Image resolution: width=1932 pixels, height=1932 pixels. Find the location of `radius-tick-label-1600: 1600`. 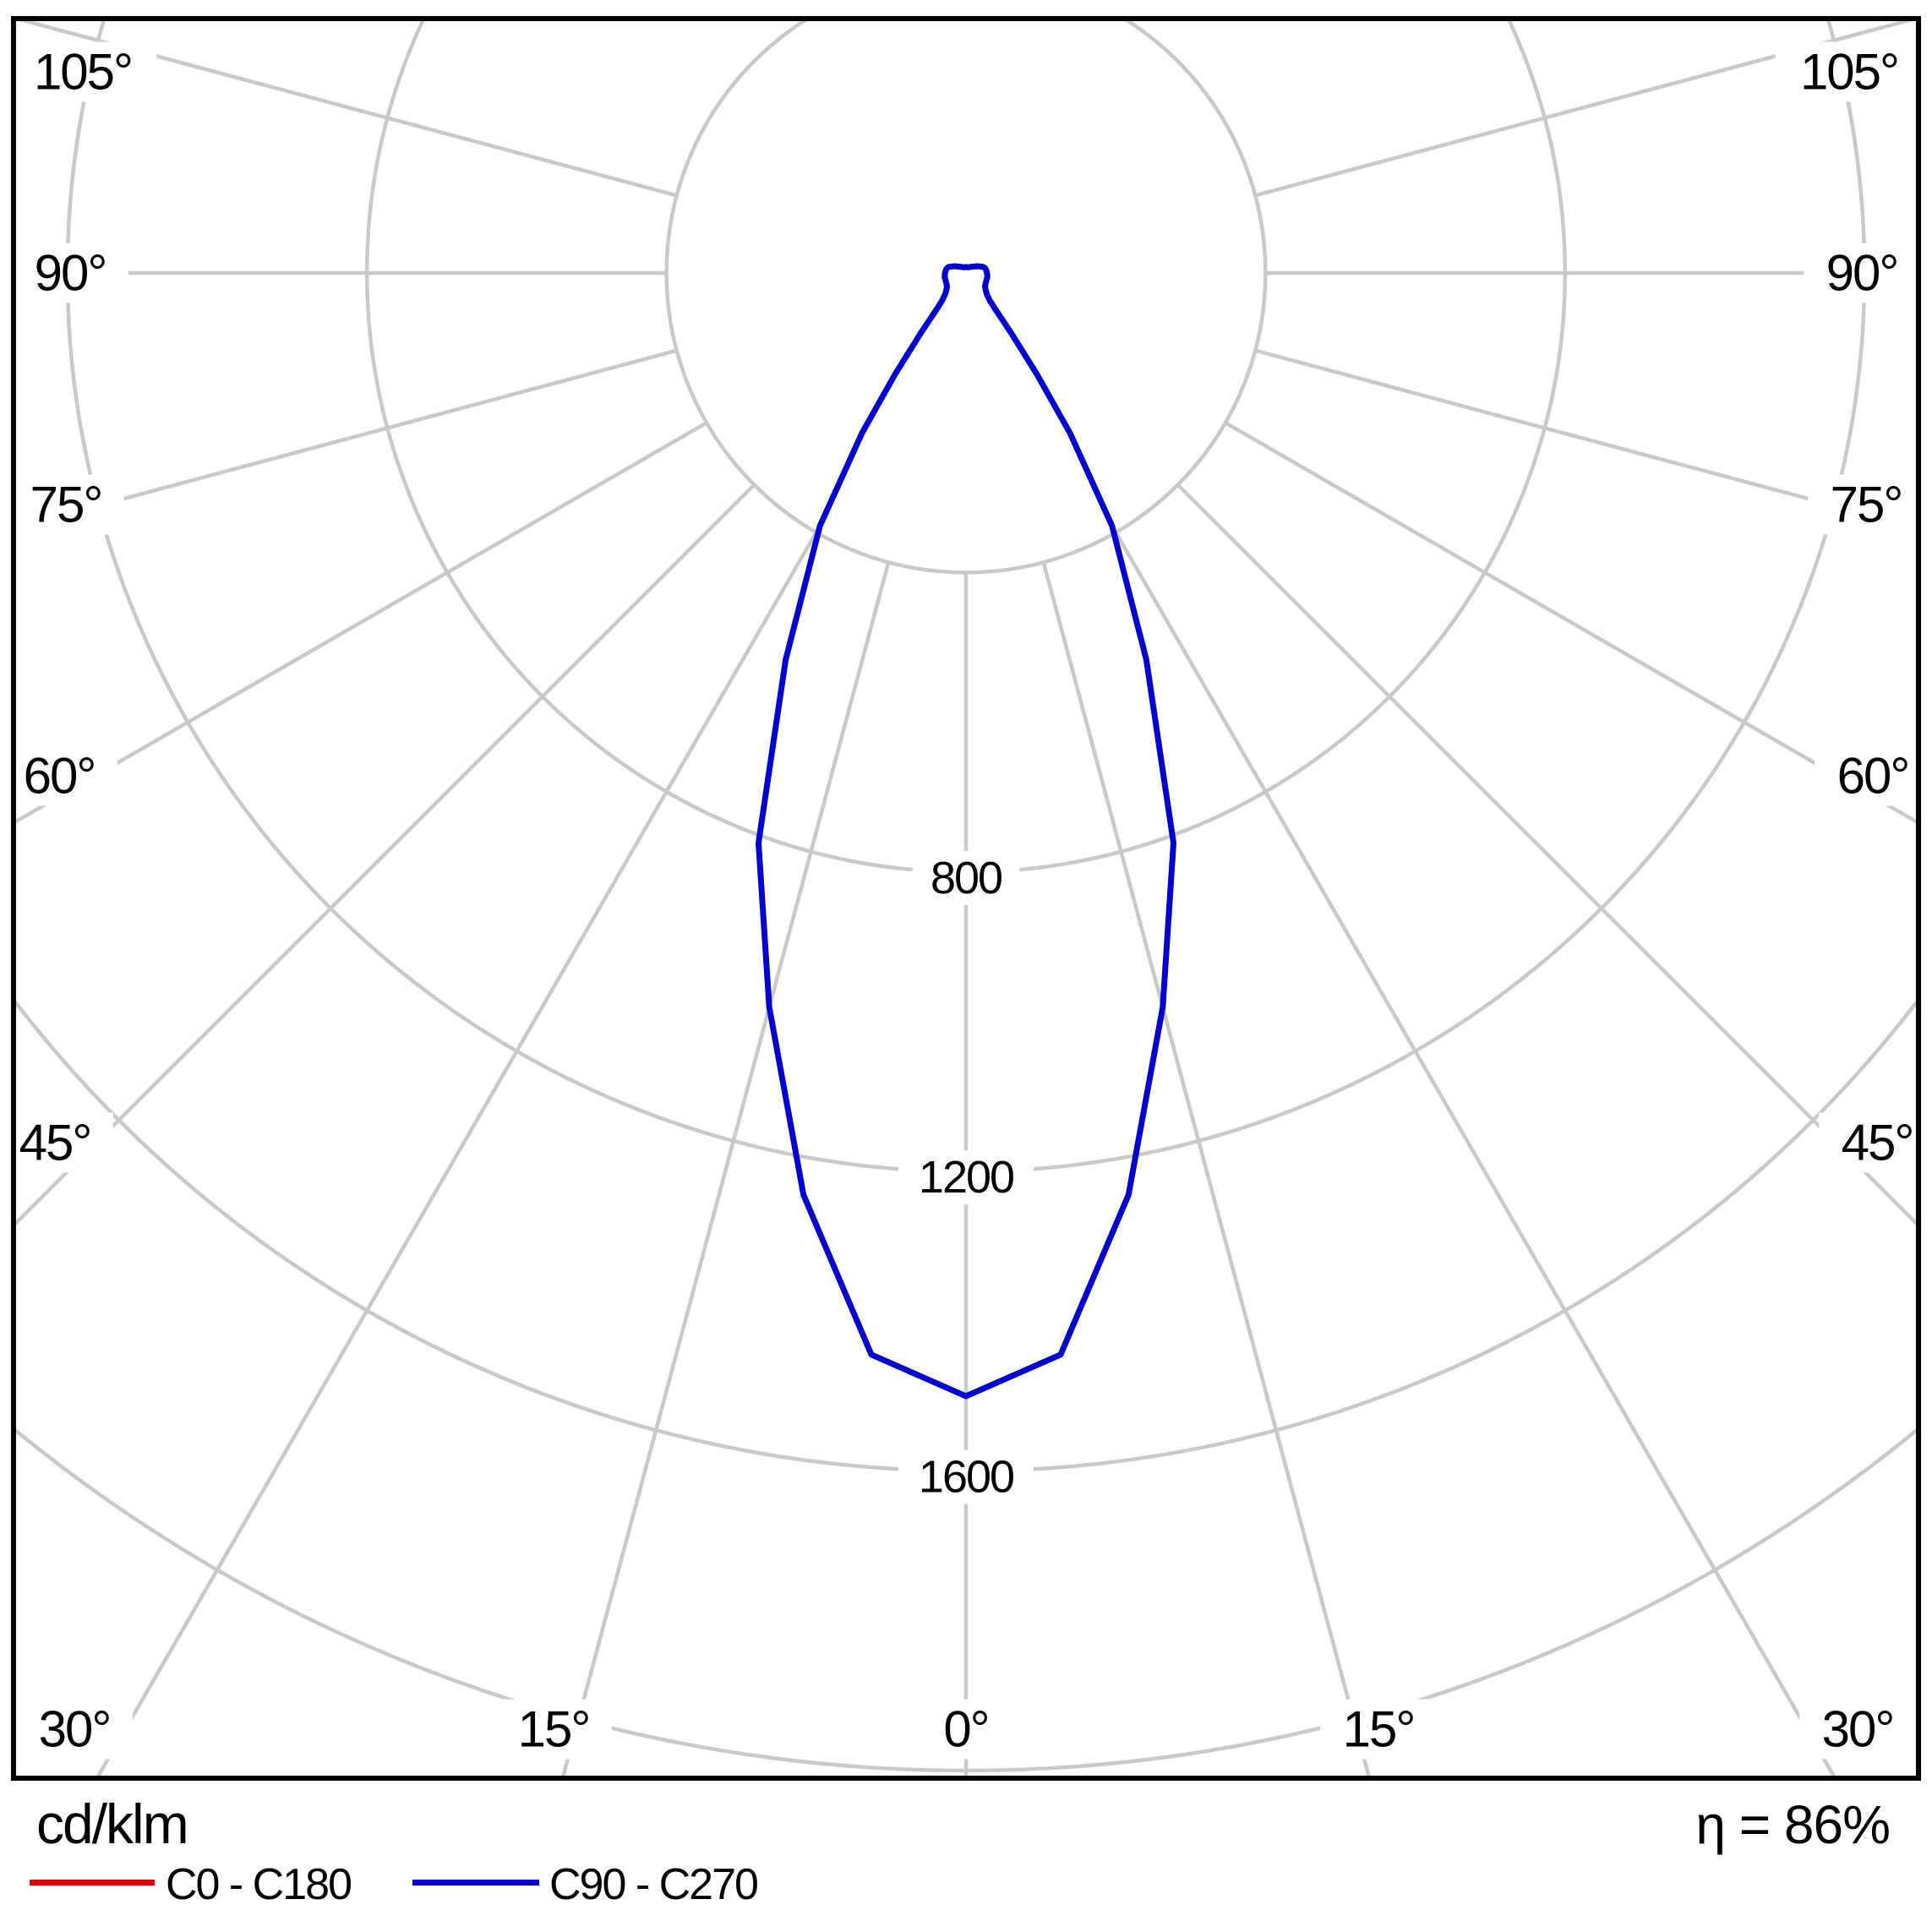

radius-tick-label-1600: 1600 is located at coordinates (966, 1477).